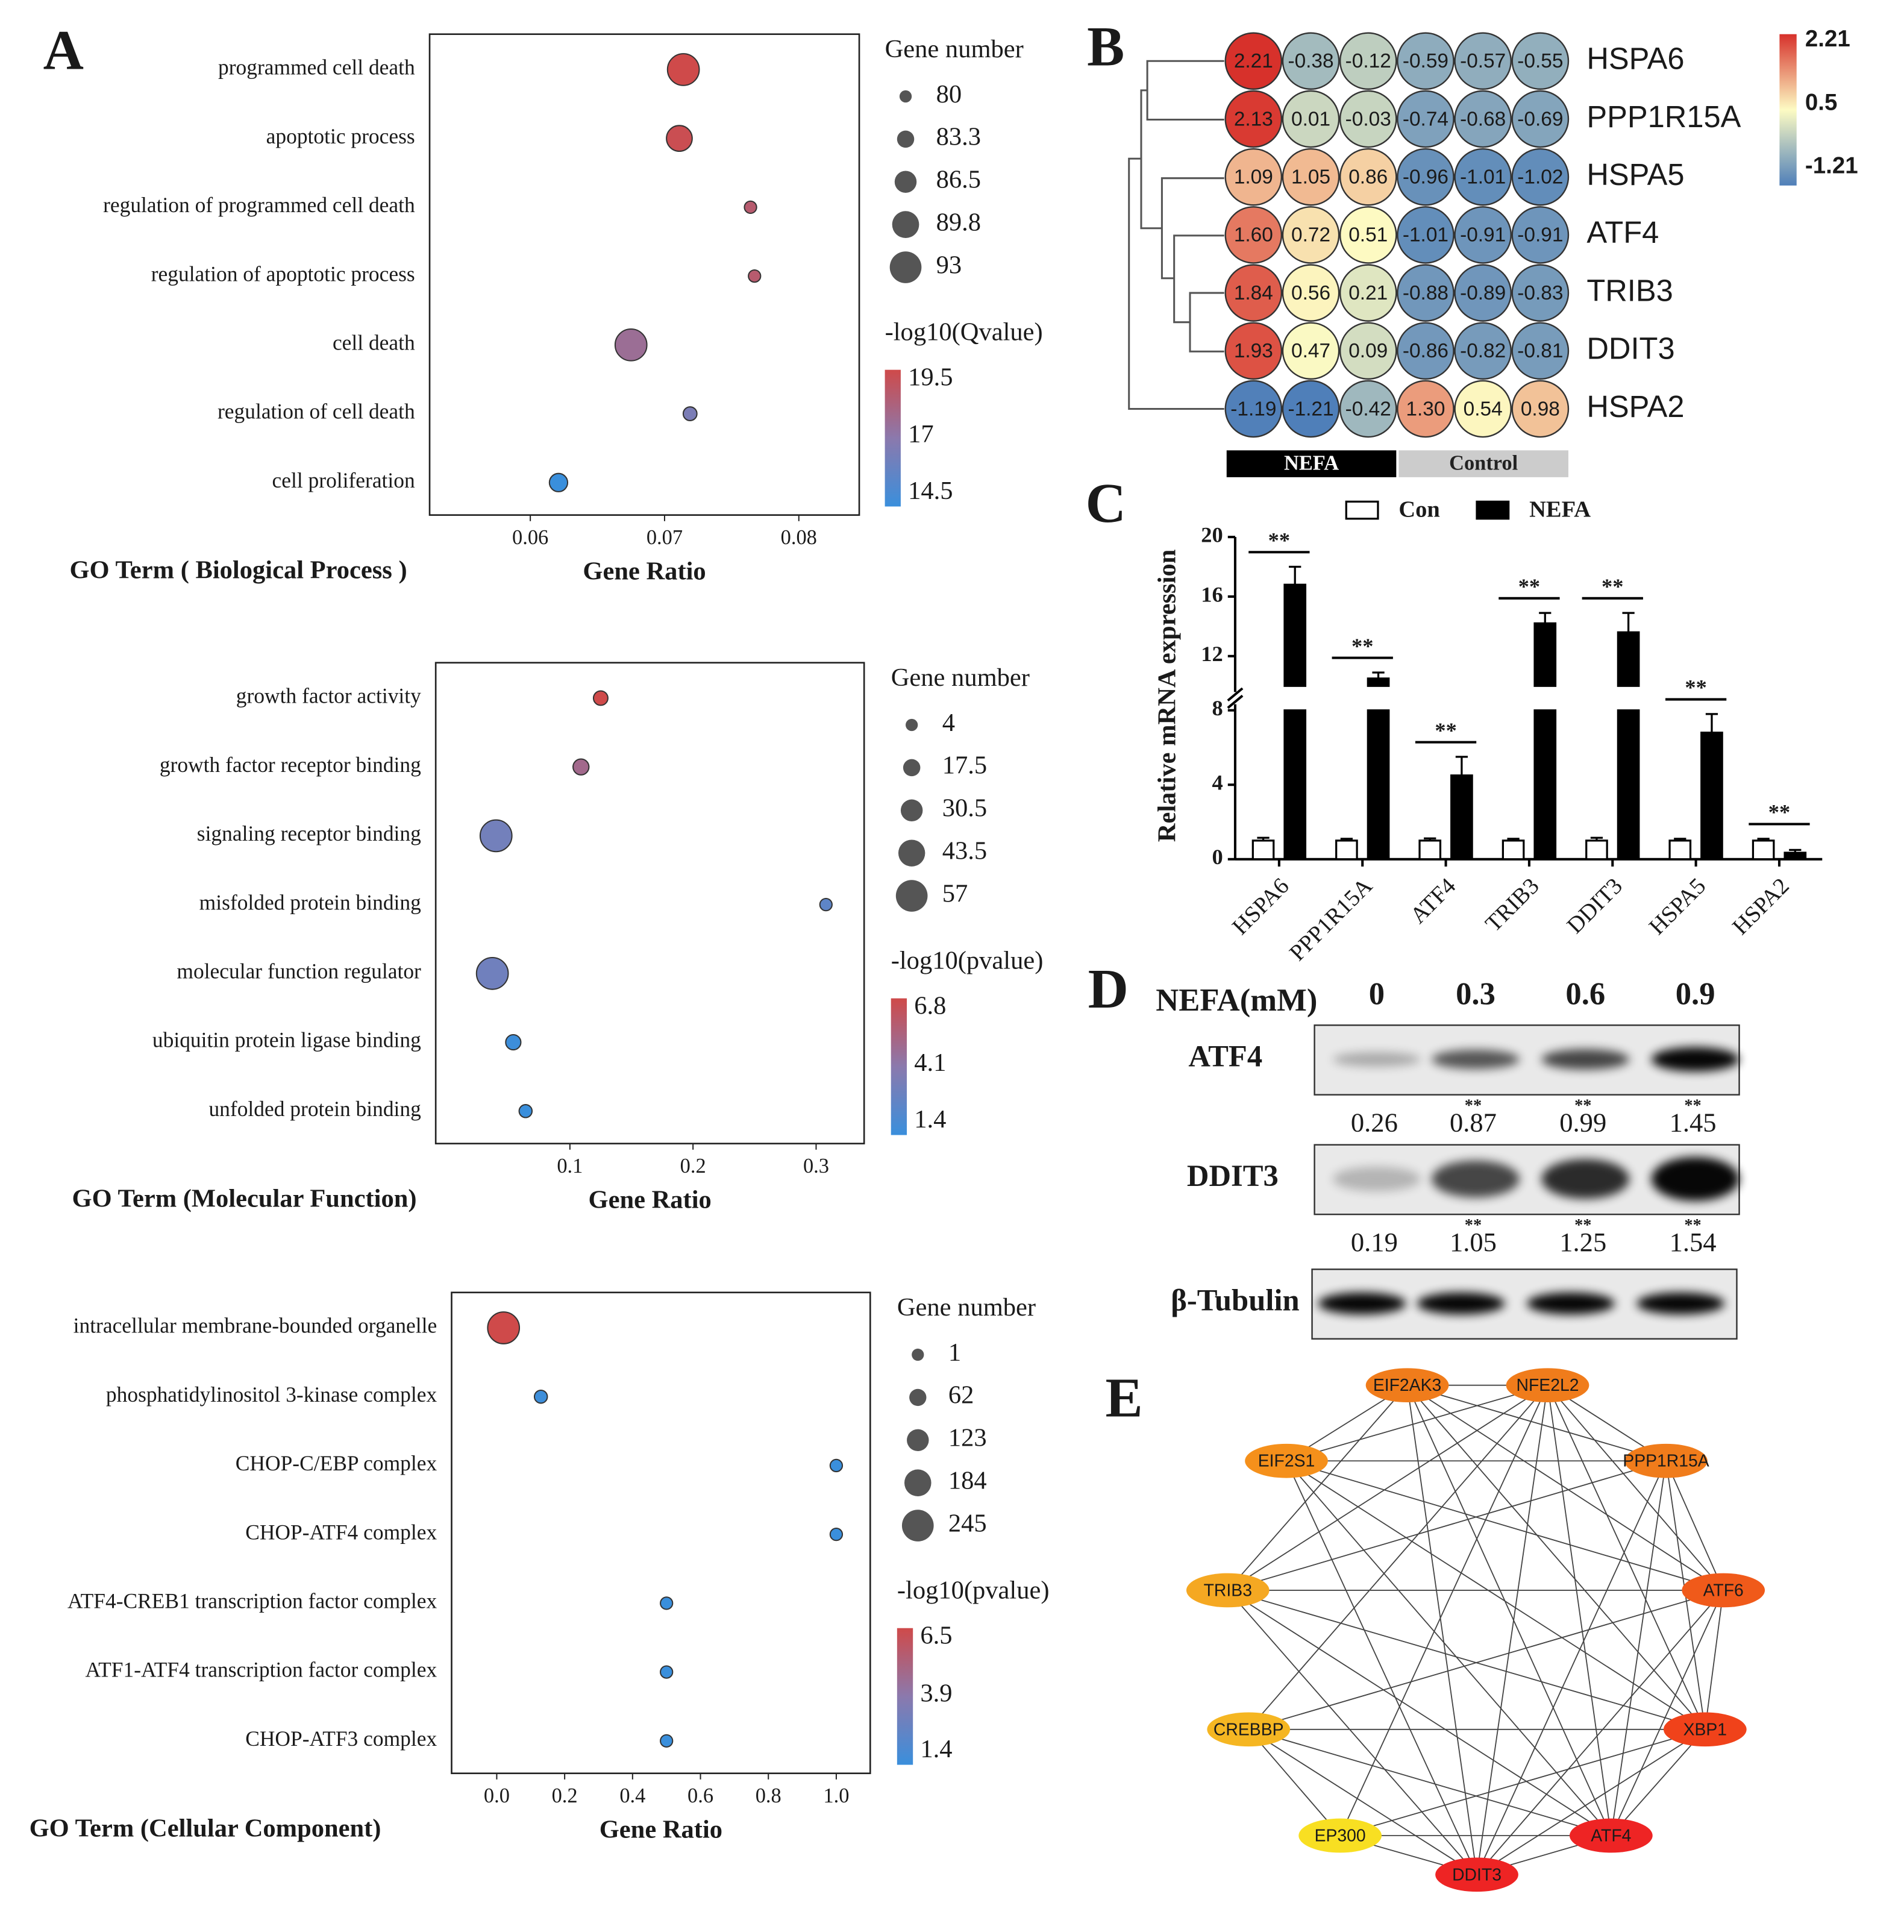 The image size is (1904, 1932). I want to click on x-tick-label: HSPA6, so click(1260, 906).